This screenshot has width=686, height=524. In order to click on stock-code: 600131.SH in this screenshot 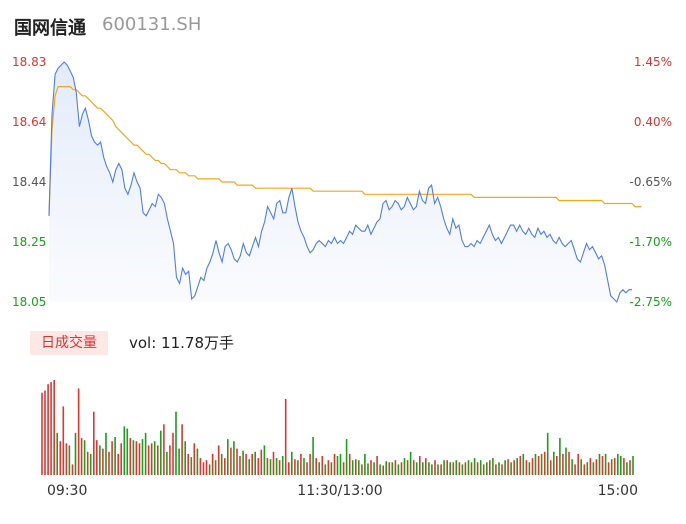, I will do `click(152, 24)`.